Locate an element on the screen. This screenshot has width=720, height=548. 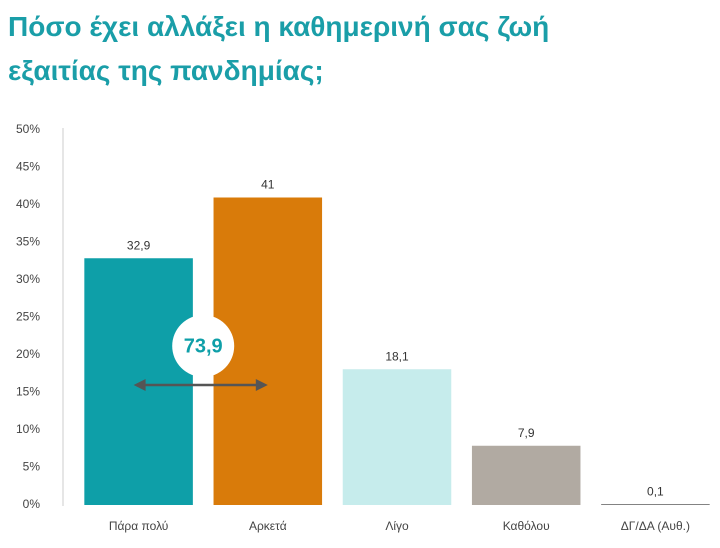
value-label: 18,1 is located at coordinates (397, 356).